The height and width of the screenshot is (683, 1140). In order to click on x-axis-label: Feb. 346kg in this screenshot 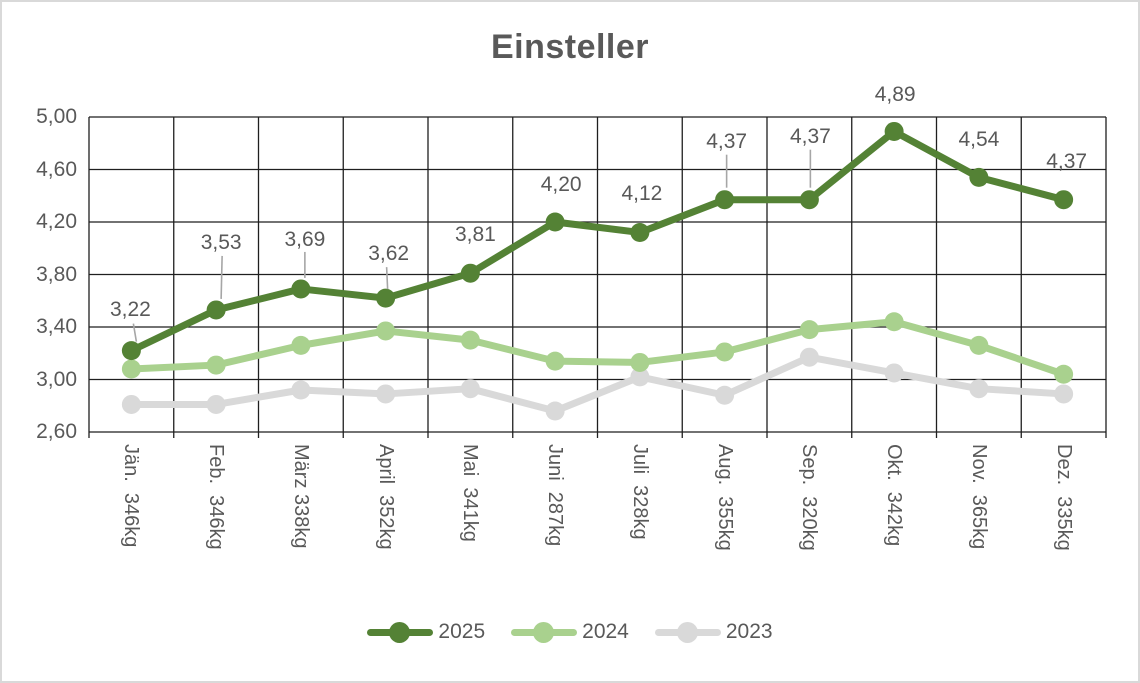, I will do `click(216, 497)`.